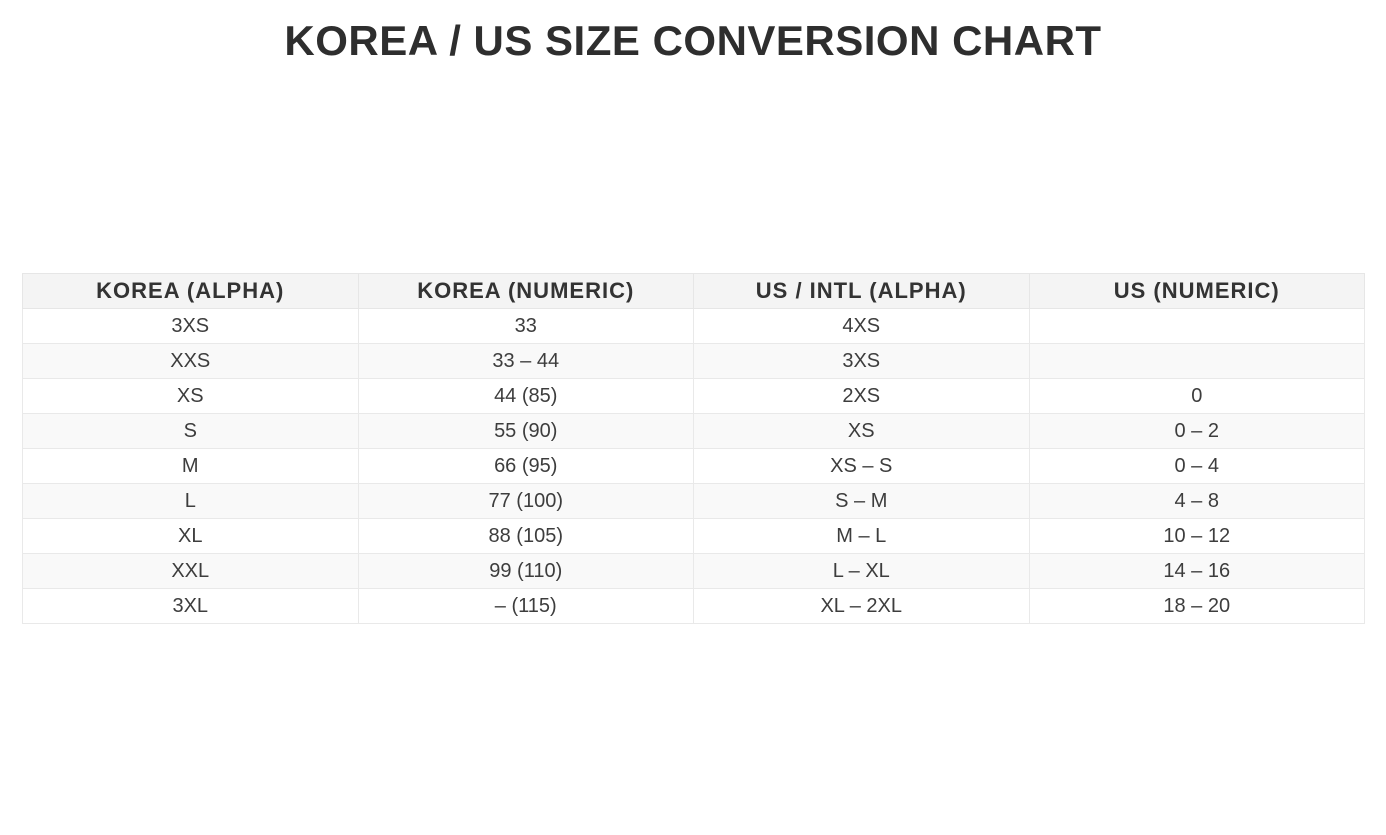 The image size is (1386, 835). I want to click on page-title: KOREA / US SIZE CONVERSION CHART, so click(693, 40).